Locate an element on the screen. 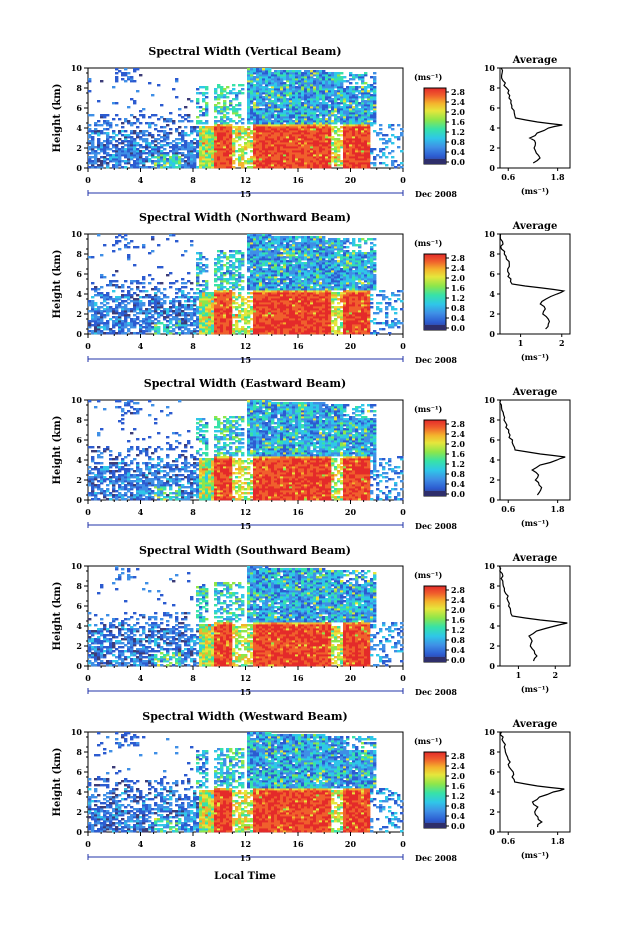  y-axis-label: Height (km) is located at coordinates (57, 118).